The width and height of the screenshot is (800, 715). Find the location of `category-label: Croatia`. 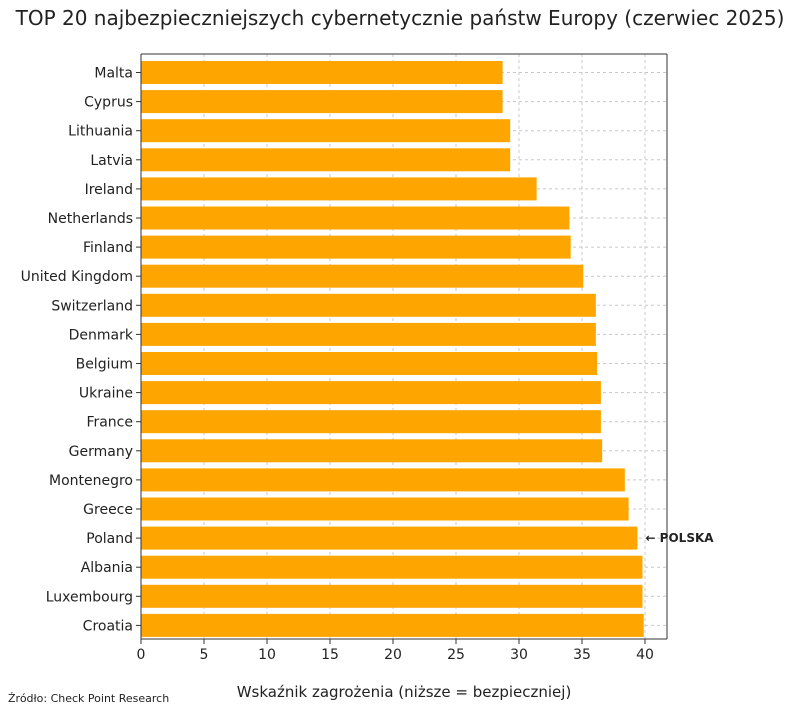

category-label: Croatia is located at coordinates (108, 626).